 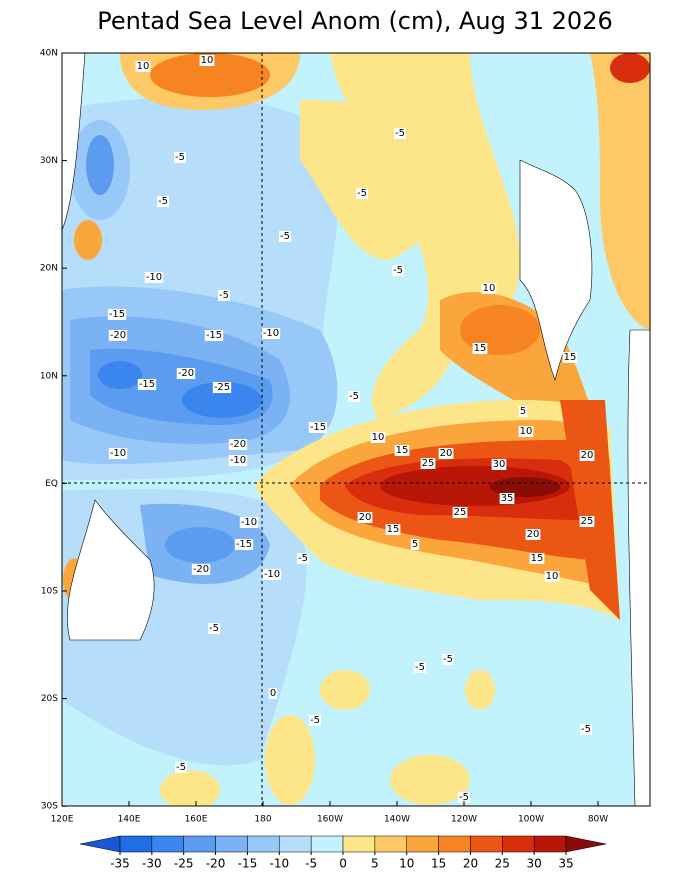 What do you see at coordinates (279, 864) in the screenshot?
I see `colorbar-label: -10` at bounding box center [279, 864].